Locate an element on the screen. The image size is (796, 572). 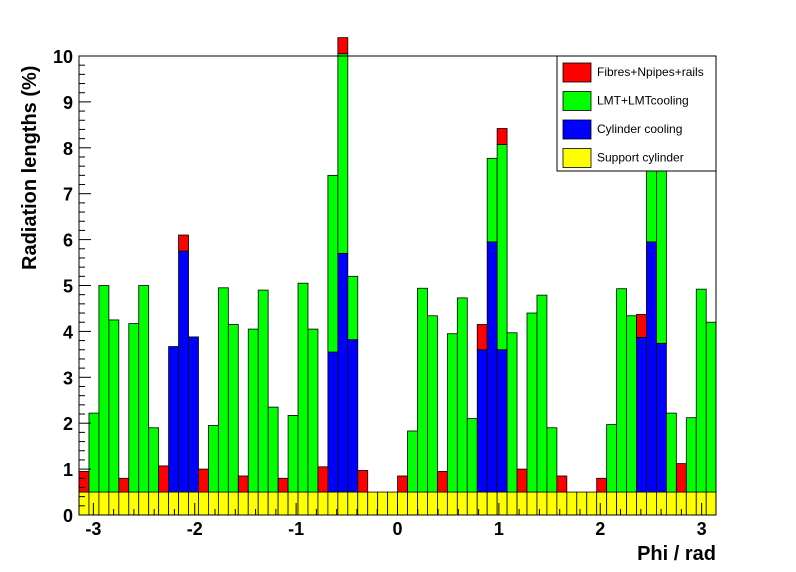
y-axis-title: Radiation lengths (%) is located at coordinates (30, 168).